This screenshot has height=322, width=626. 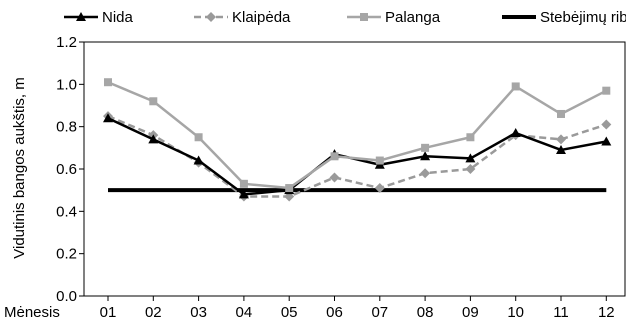 What do you see at coordinates (19, 168) in the screenshot?
I see `y-axis-title: Vidutinis bangos aukštis, m` at bounding box center [19, 168].